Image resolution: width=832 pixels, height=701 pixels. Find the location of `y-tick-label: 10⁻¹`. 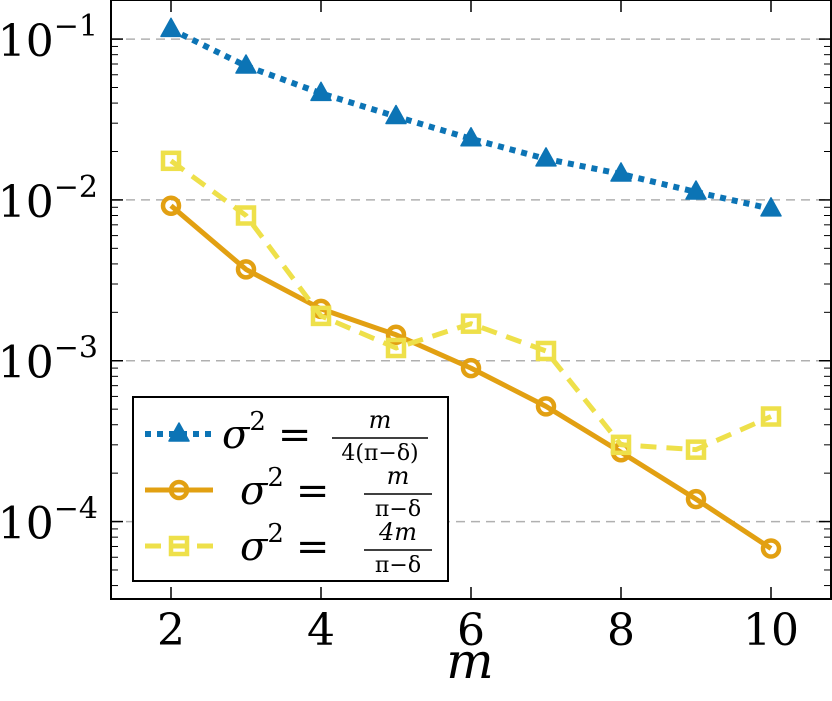

y-tick-label: 10⁻¹ is located at coordinates (49, 38).